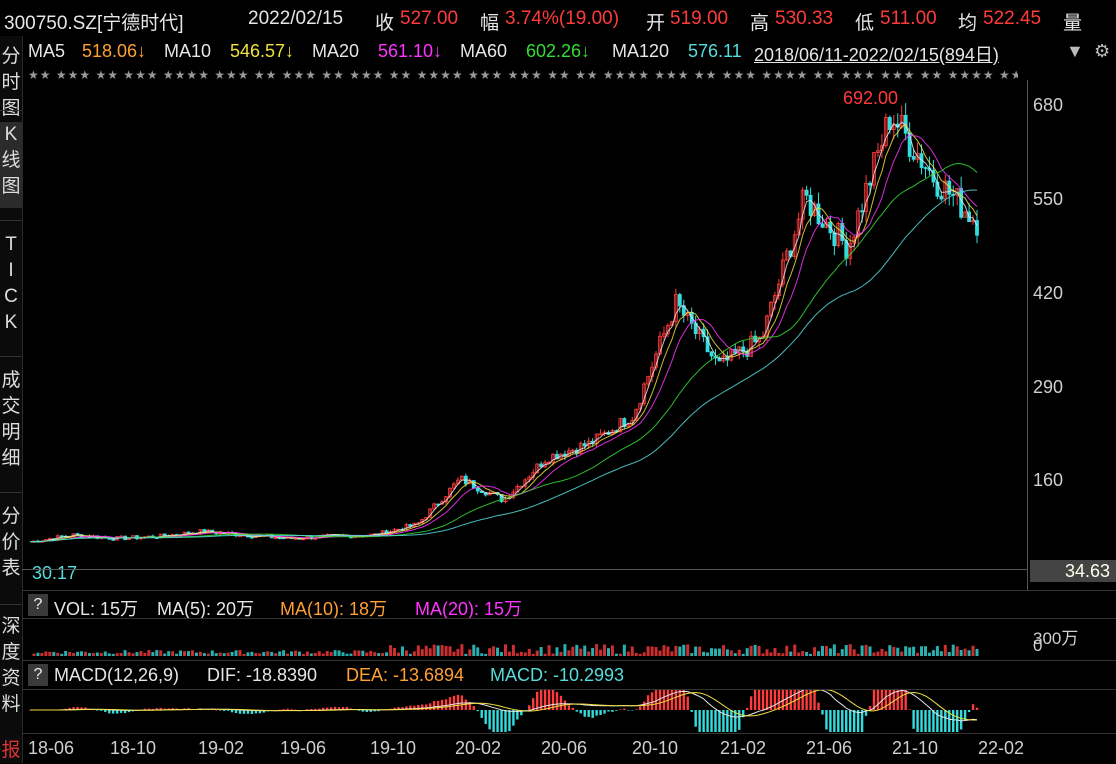 This screenshot has width=1116, height=764. I want to click on x-tick: 19-06, so click(303, 748).